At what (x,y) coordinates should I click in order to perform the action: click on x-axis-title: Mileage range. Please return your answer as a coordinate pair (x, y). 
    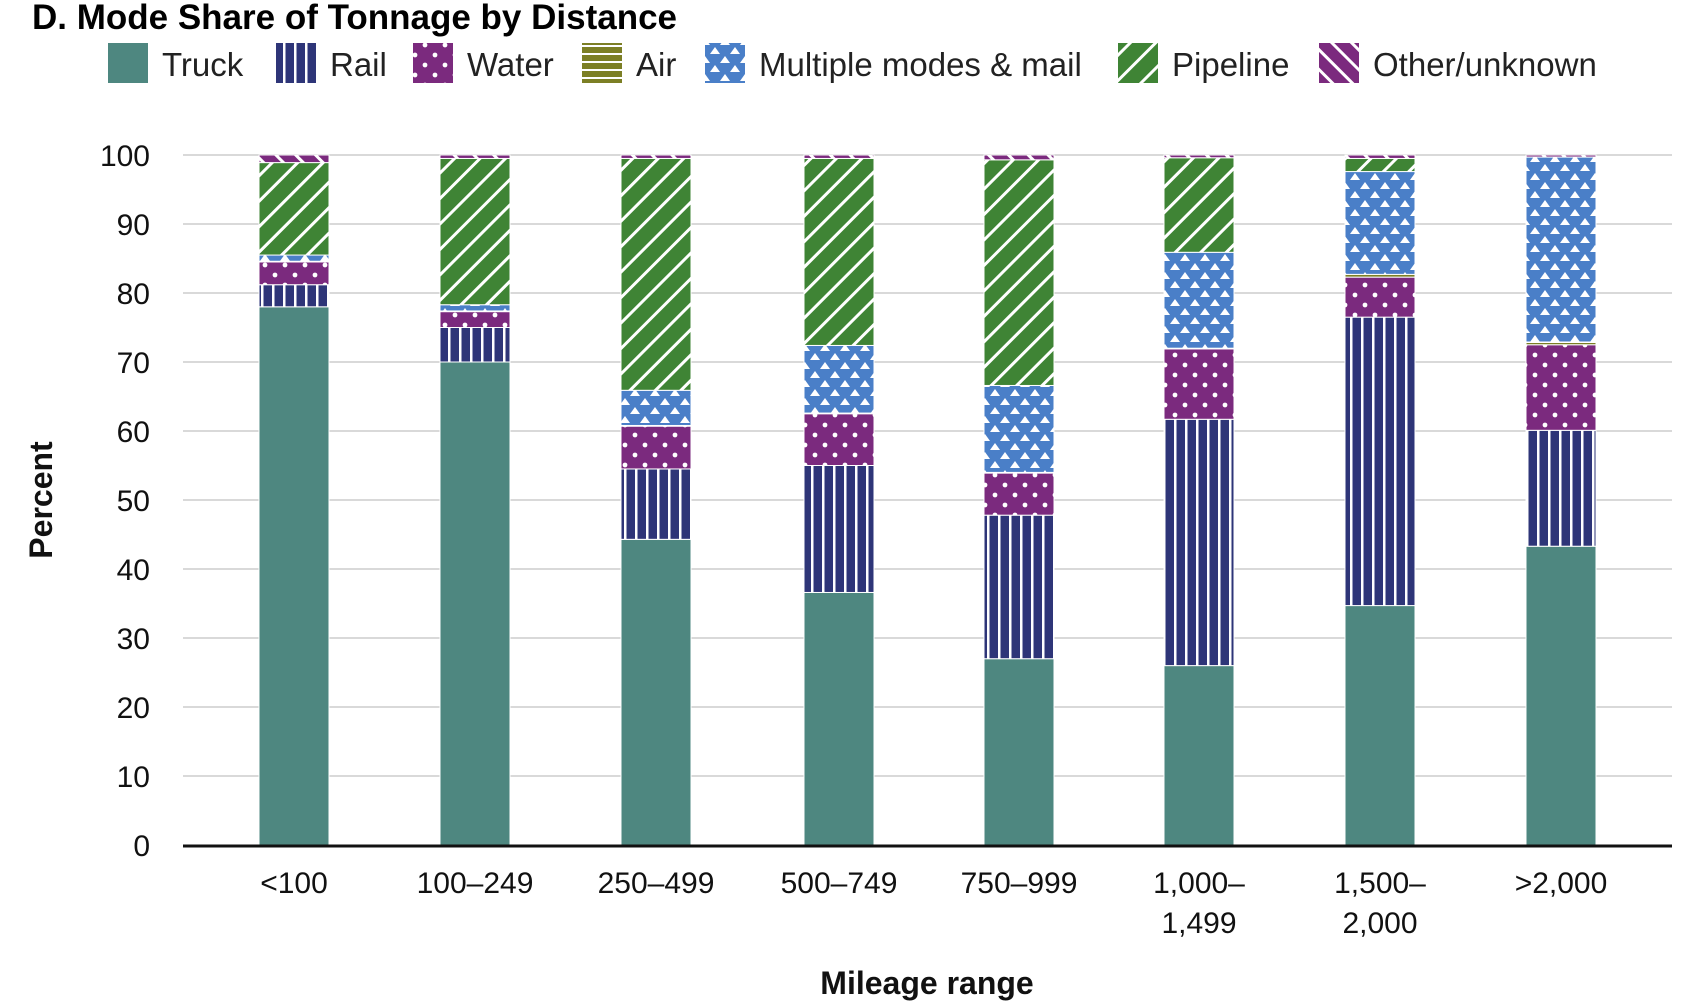
    Looking at the image, I should click on (926, 983).